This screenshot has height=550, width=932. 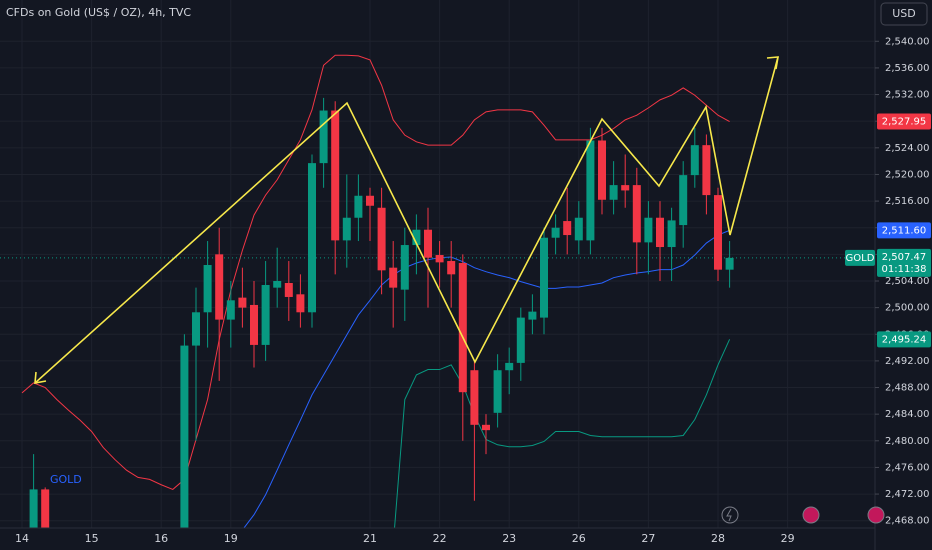 What do you see at coordinates (907, 441) in the screenshot?
I see `y-tick-label: 2,480.00` at bounding box center [907, 441].